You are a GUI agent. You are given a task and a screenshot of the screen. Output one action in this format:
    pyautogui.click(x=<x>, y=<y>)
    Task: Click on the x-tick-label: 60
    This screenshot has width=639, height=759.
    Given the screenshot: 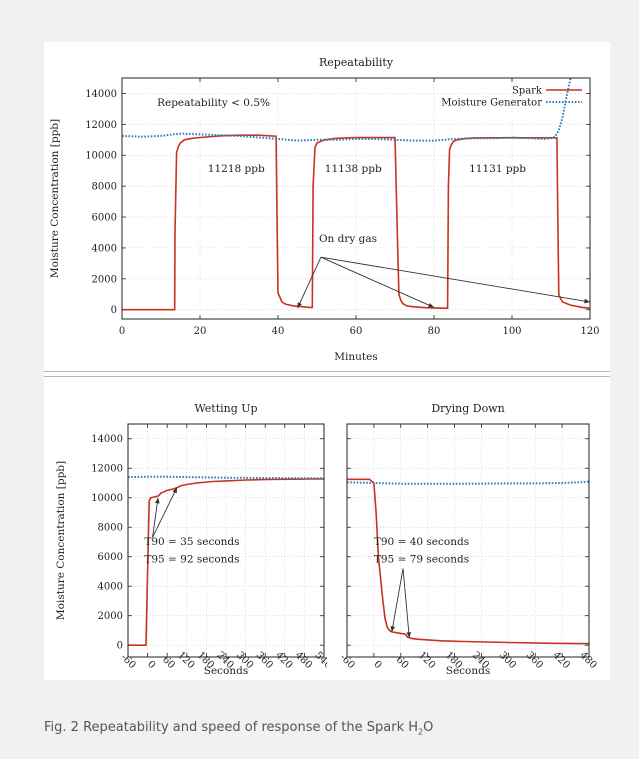 What is the action you would take?
    pyautogui.click(x=356, y=331)
    